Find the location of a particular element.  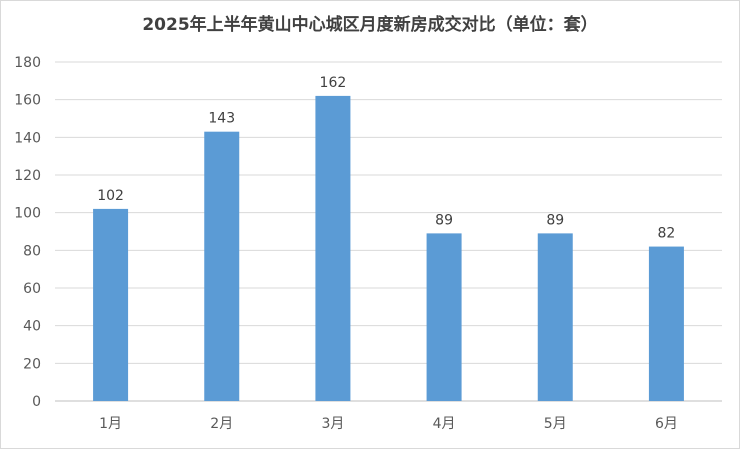

y-tick-label: 20 is located at coordinates (32, 364).